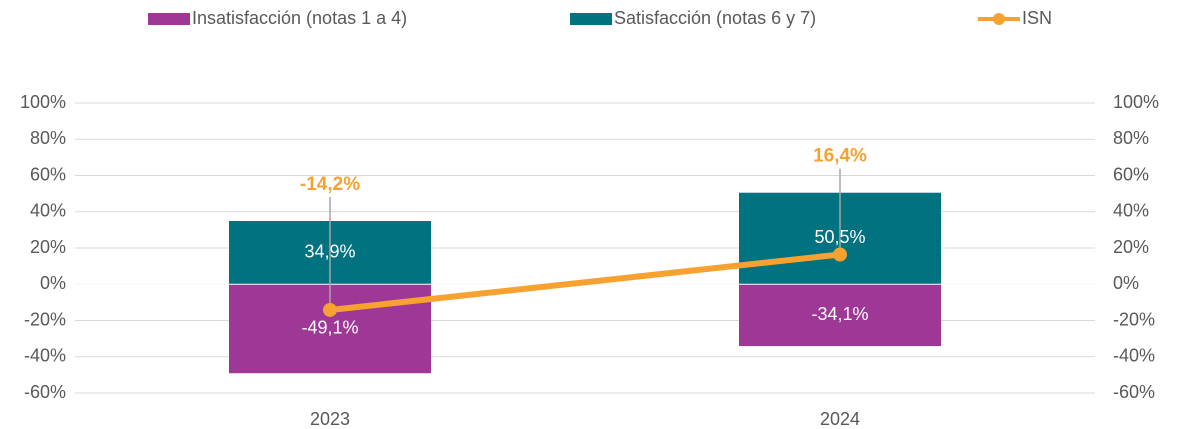 Image resolution: width=1177 pixels, height=429 pixels. What do you see at coordinates (329, 327) in the screenshot?
I see `bar-value-label: -49,1%` at bounding box center [329, 327].